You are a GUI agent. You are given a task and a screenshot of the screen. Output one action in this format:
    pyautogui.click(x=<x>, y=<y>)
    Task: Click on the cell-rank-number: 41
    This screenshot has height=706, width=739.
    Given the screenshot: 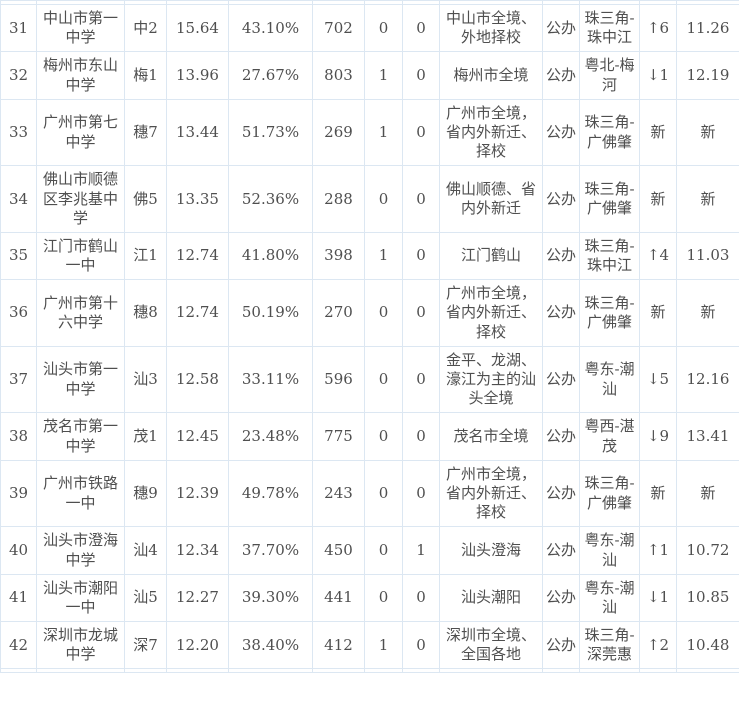 What is the action you would take?
    pyautogui.click(x=18, y=598)
    